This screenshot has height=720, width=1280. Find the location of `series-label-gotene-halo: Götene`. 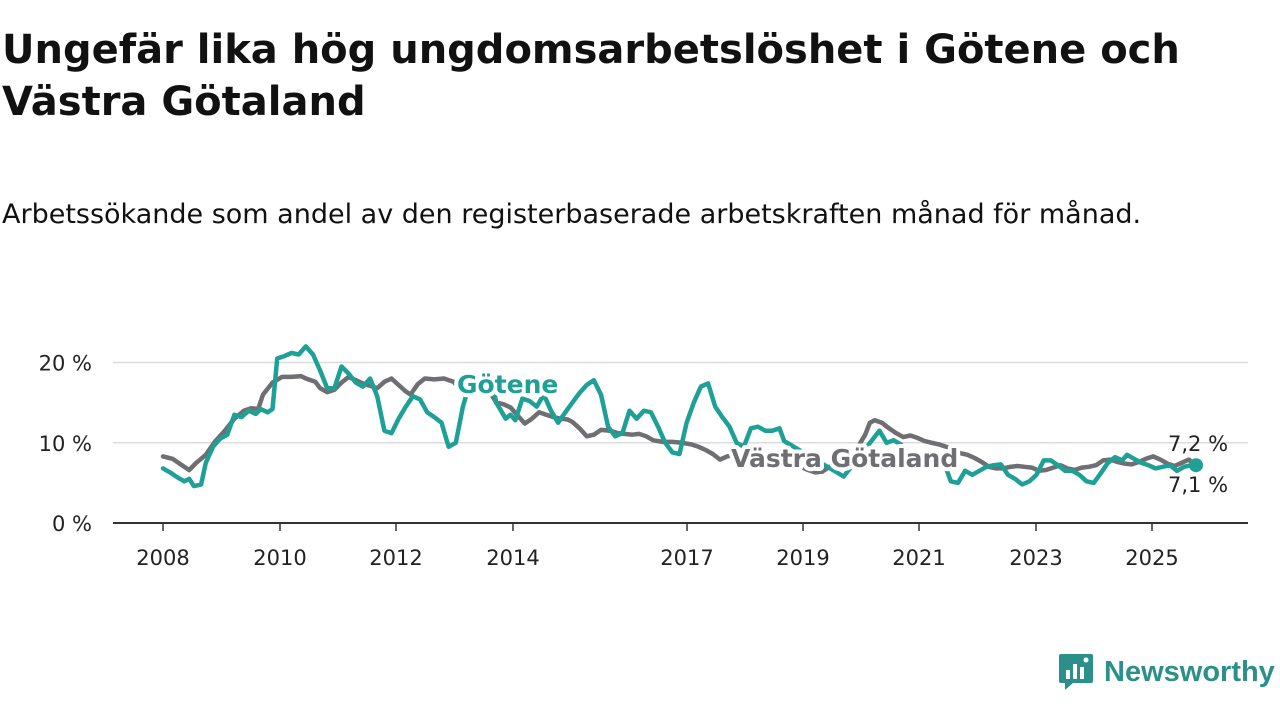

series-label-gotene-halo: Götene is located at coordinates (507, 384).